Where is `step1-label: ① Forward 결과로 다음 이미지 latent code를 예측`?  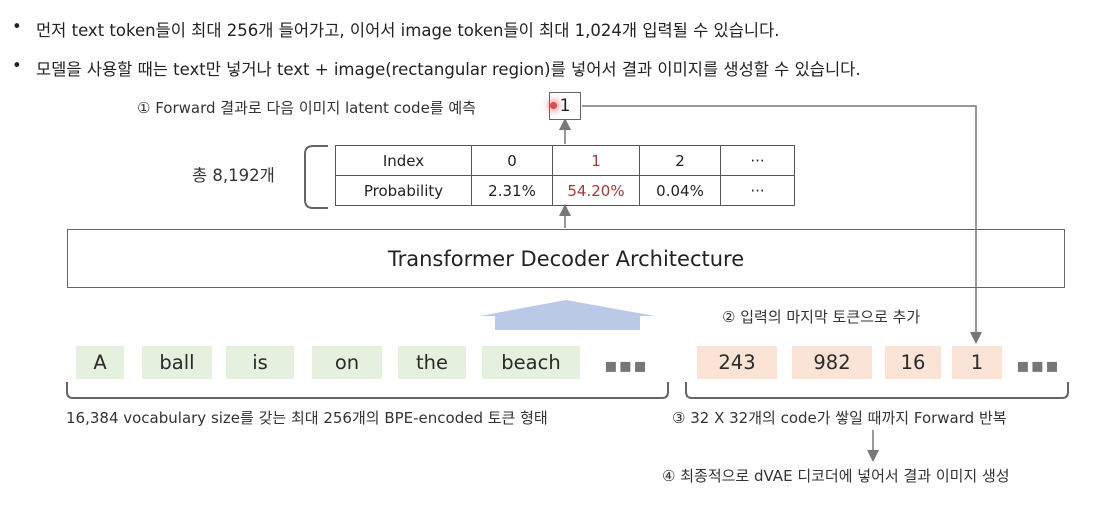 step1-label: ① Forward 결과로 다음 이미지 latent code를 예측 is located at coordinates (306, 108).